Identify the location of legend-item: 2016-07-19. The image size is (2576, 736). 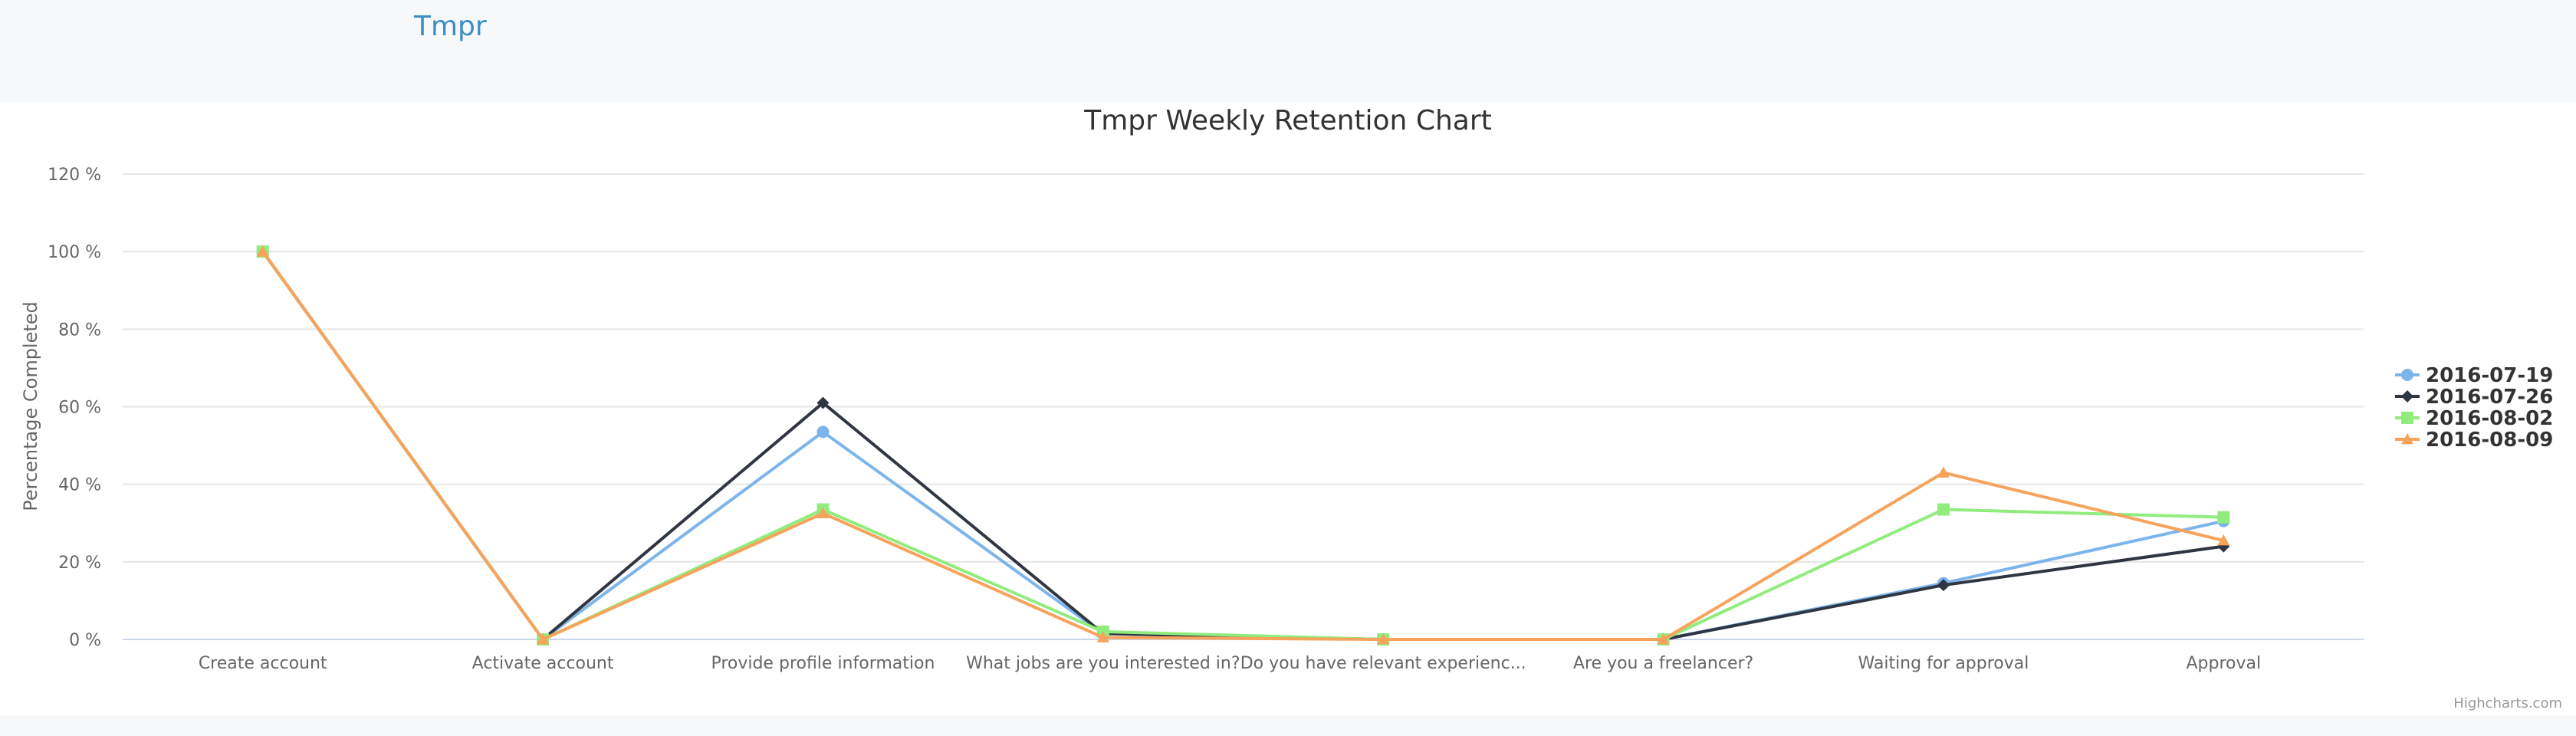
(2474, 376).